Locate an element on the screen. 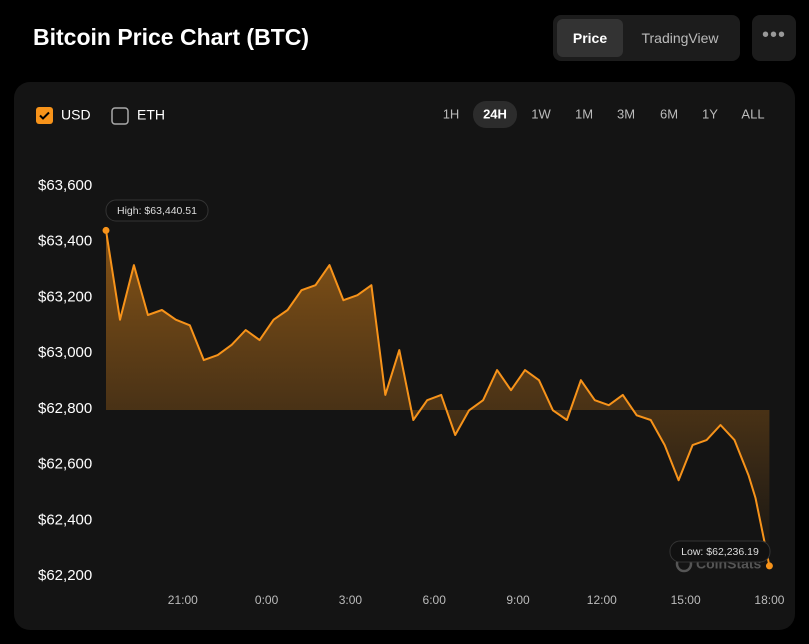 The height and width of the screenshot is (644, 809). y-tick-label: $63,000 is located at coordinates (65, 352).